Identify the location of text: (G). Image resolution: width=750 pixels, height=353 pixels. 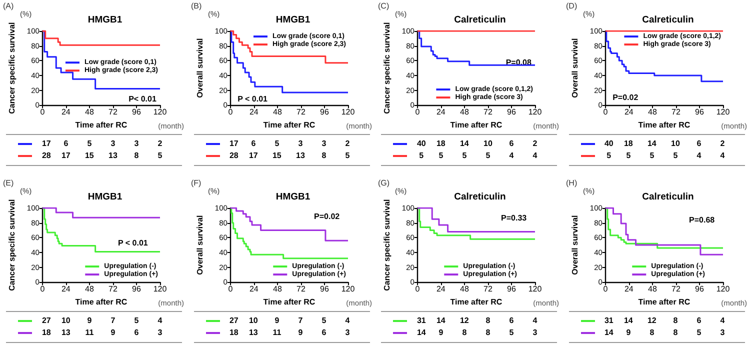
(384, 182).